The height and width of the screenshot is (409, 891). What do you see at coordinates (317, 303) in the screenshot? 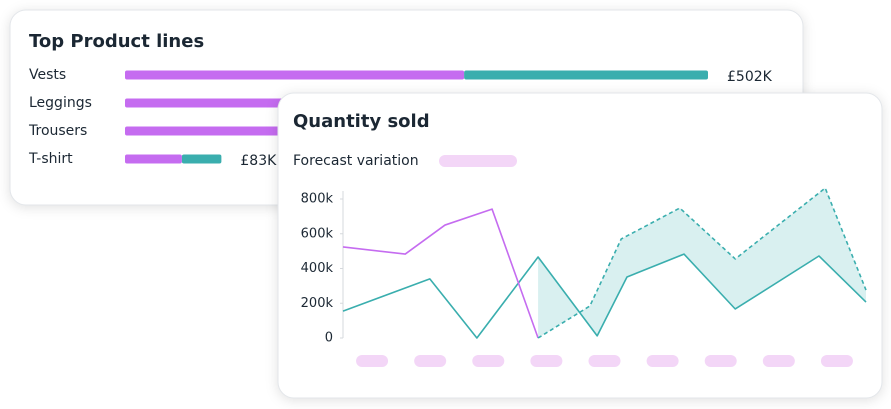
I see `y-tick-label: 200k` at bounding box center [317, 303].